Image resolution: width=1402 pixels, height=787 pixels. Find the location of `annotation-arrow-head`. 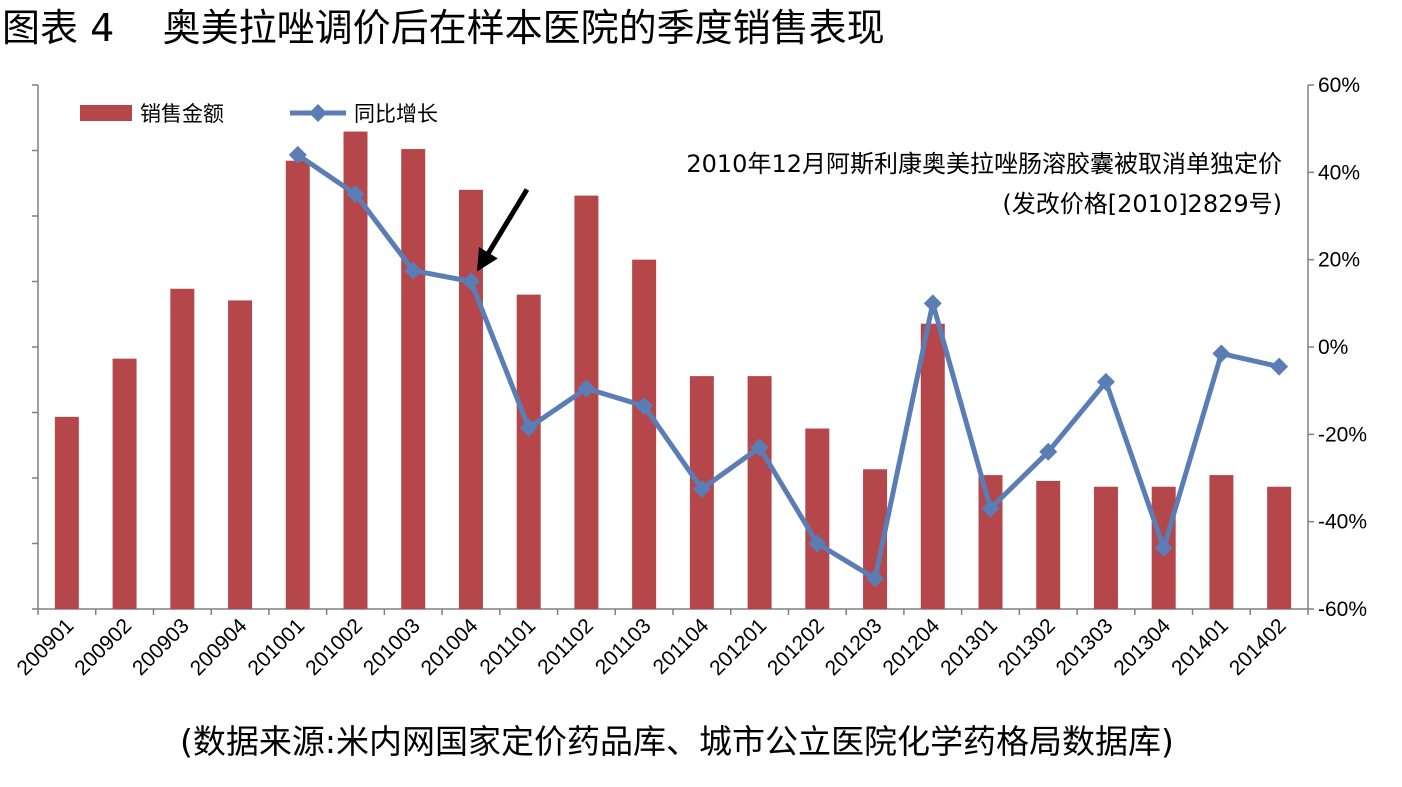

annotation-arrow-head is located at coordinates (487, 259).